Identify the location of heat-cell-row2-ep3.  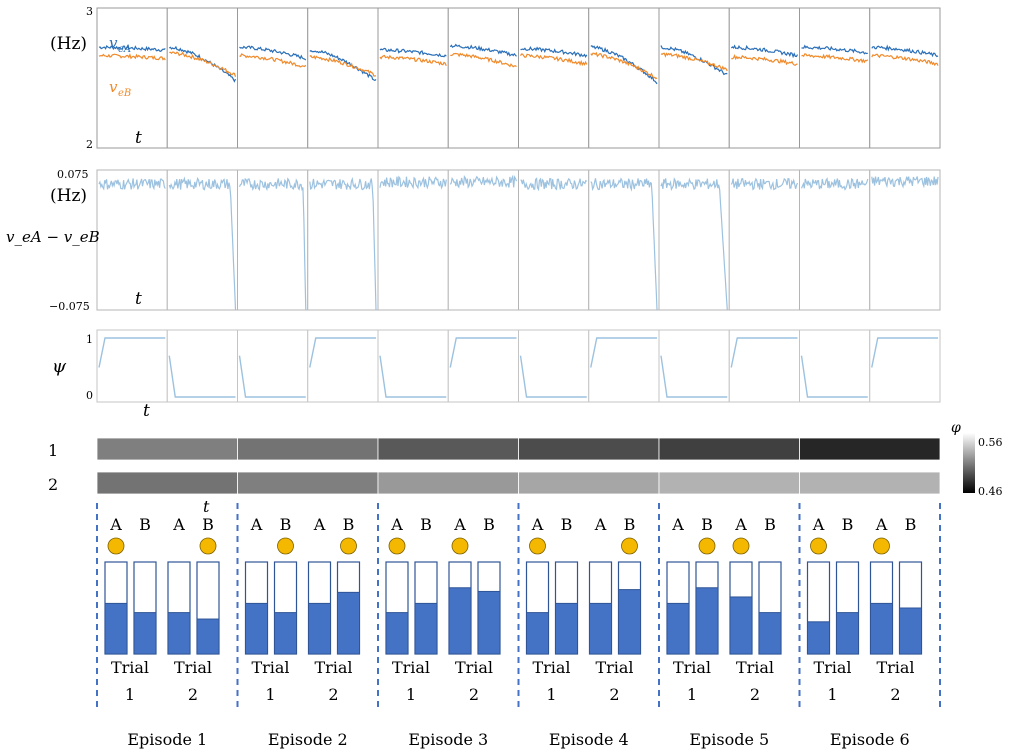
(448, 483).